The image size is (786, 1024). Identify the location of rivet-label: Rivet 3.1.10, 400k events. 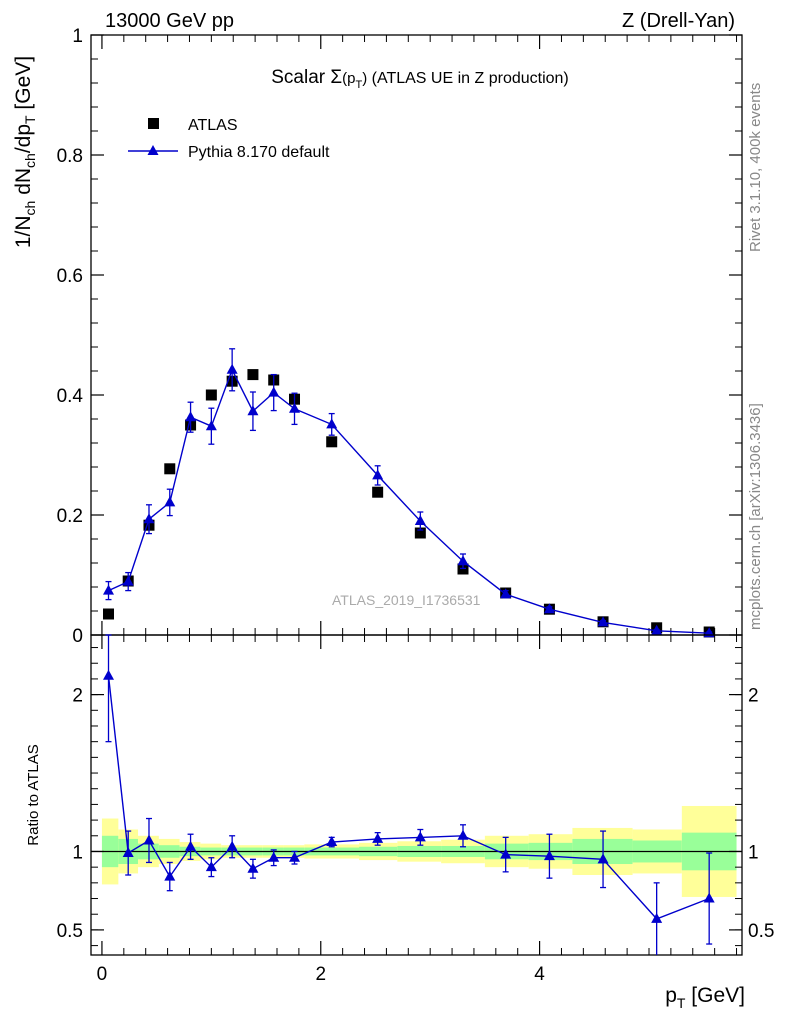
(755, 167).